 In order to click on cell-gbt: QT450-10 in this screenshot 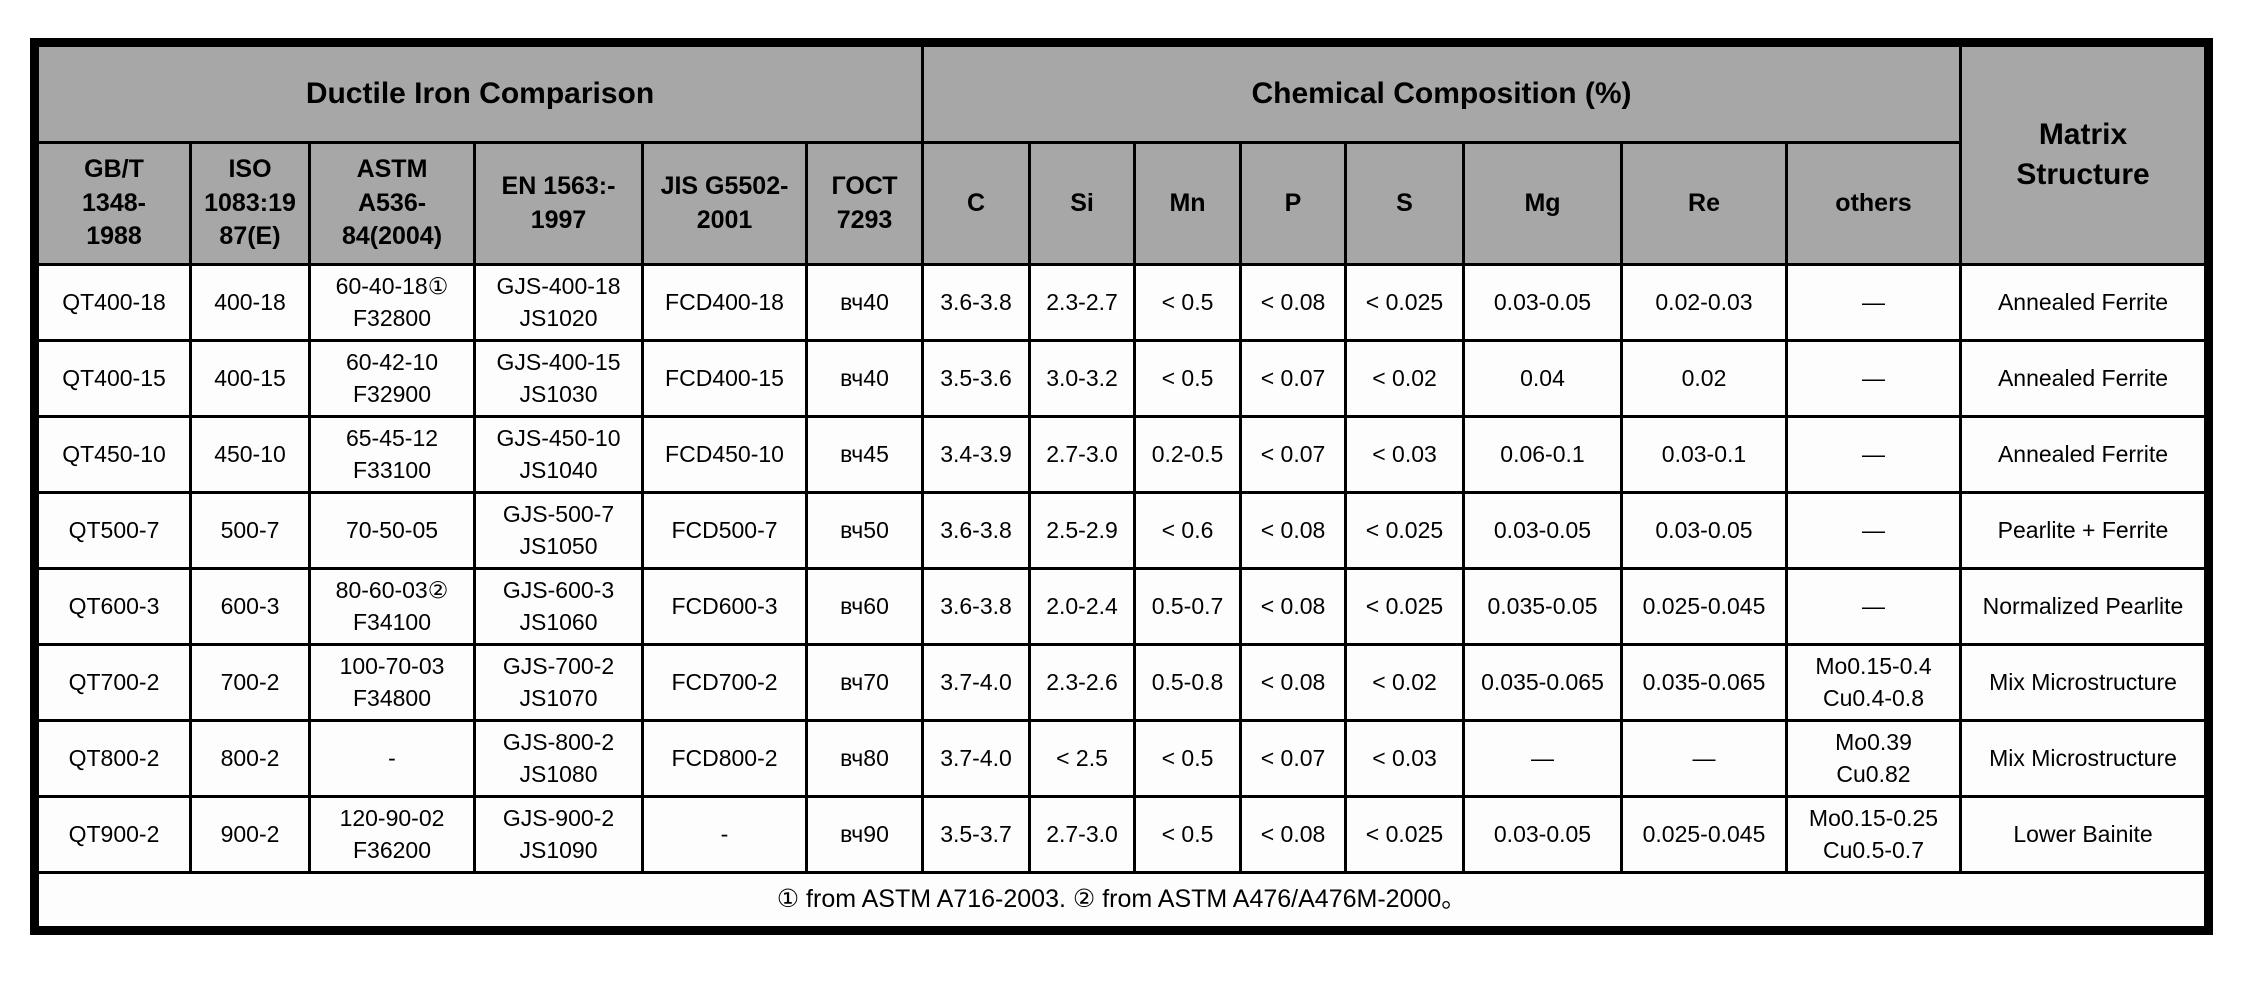, I will do `click(112, 454)`.